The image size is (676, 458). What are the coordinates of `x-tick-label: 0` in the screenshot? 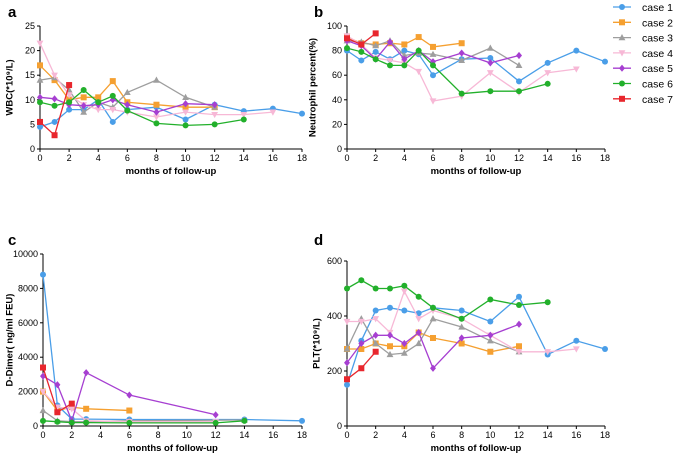 It's located at (346, 158).